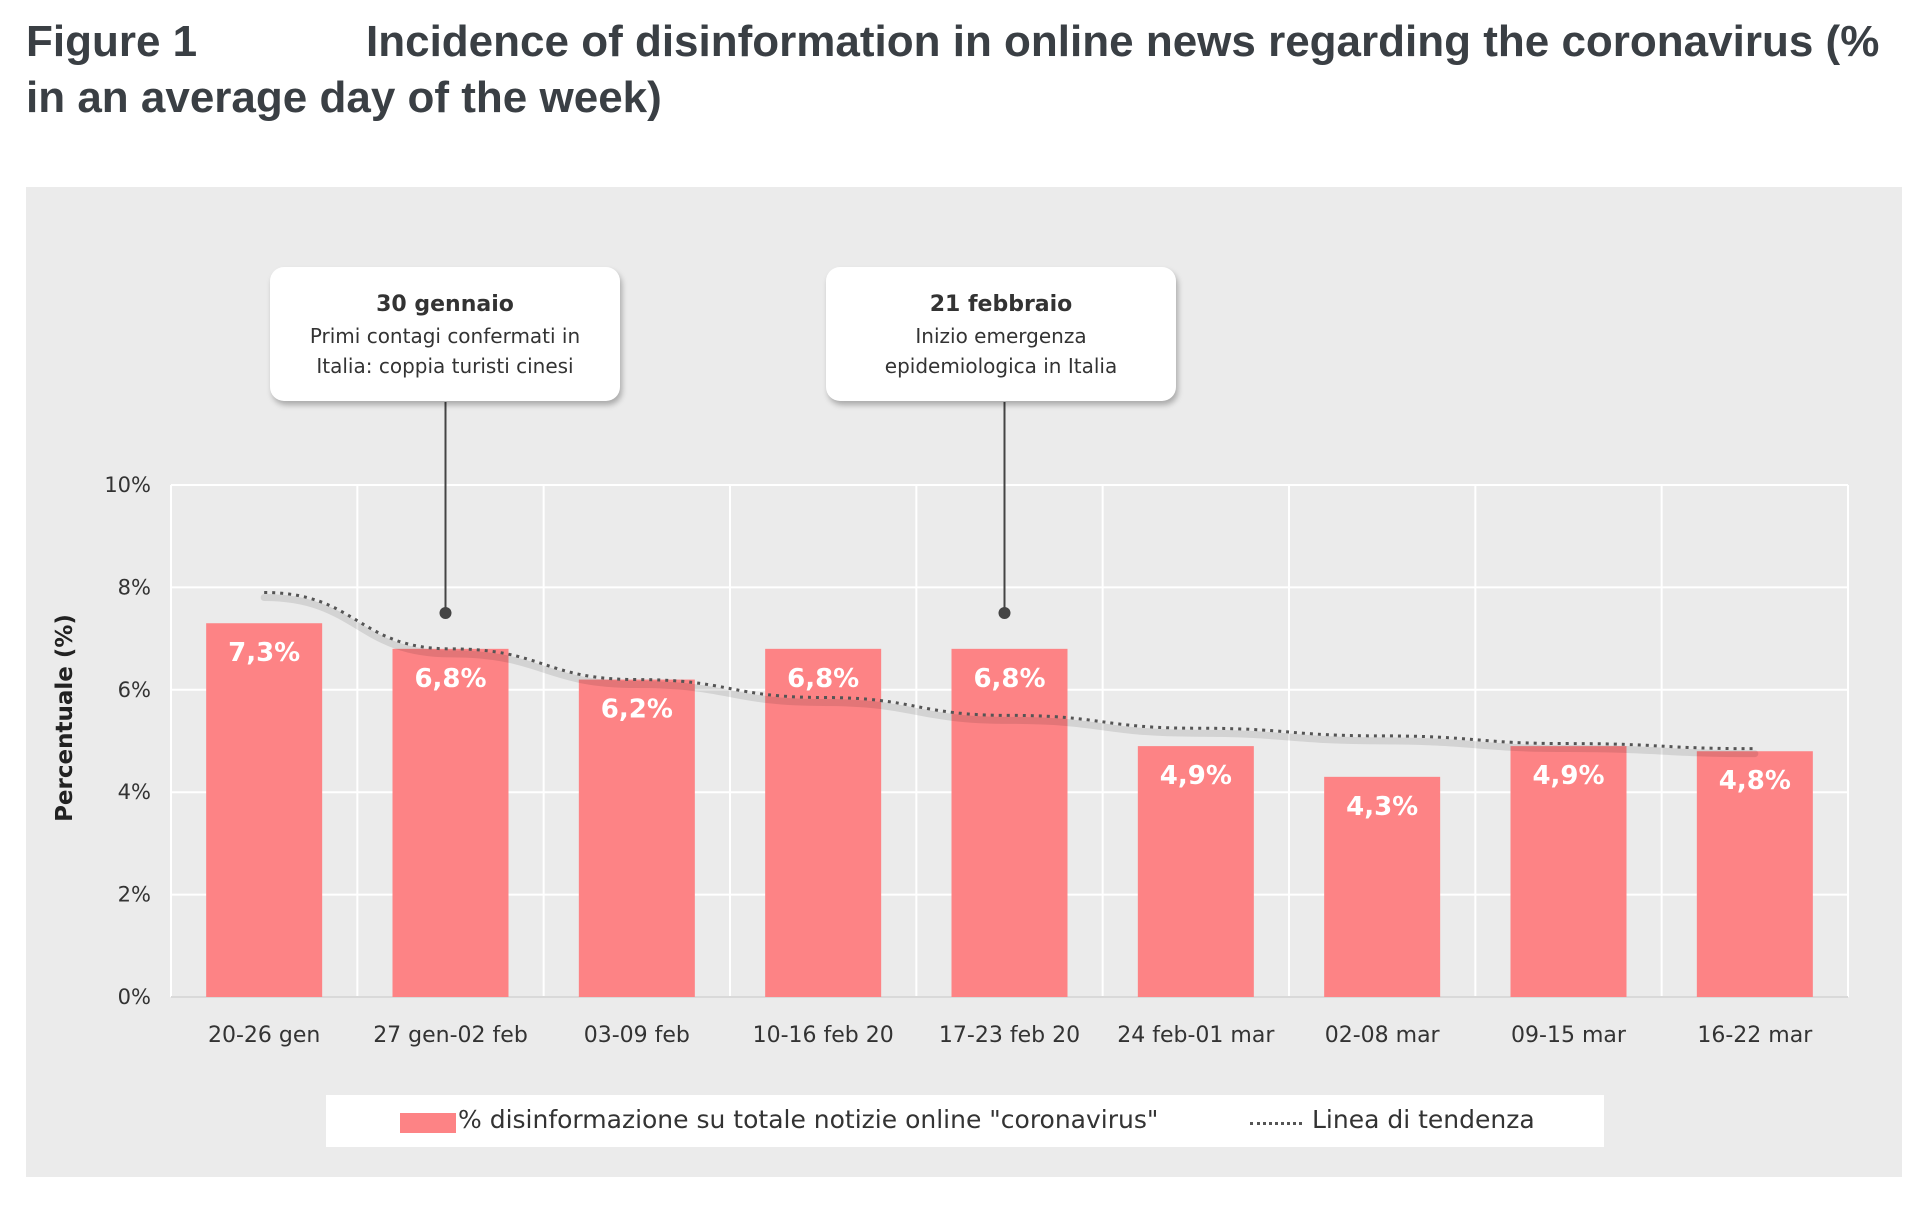  Describe the element at coordinates (65, 718) in the screenshot. I see `y-axis-label: Percentuale (%)` at that location.